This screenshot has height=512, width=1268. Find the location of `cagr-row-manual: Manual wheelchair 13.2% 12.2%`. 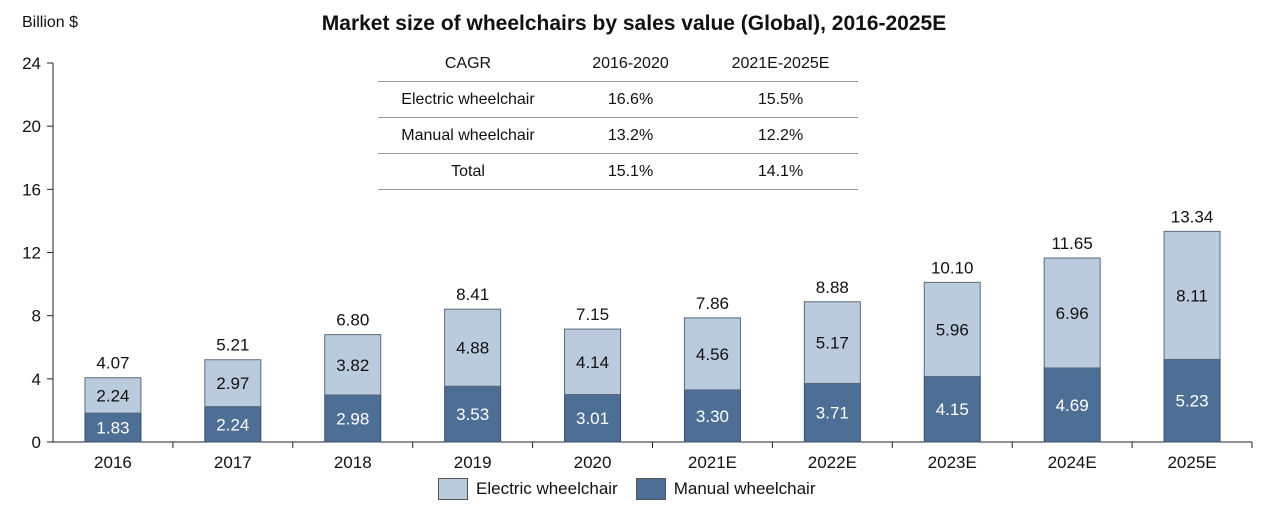

cagr-row-manual: Manual wheelchair 13.2% 12.2% is located at coordinates (618, 136).